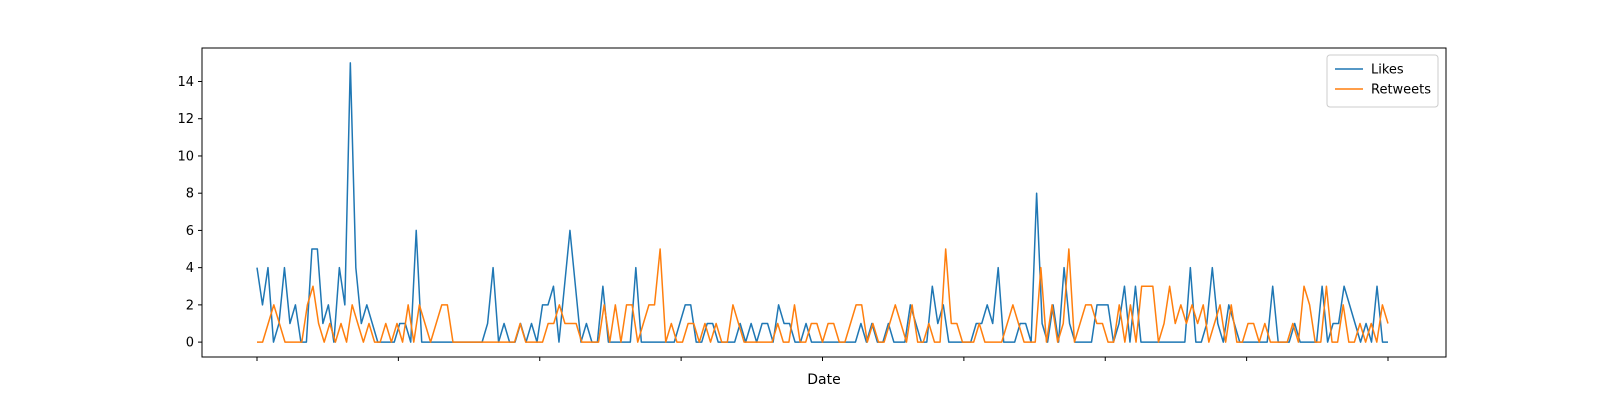 This screenshot has height=400, width=1600. I want to click on y-axis-ticks: 0 2 4 6 8 10 12 14, so click(189, 213).